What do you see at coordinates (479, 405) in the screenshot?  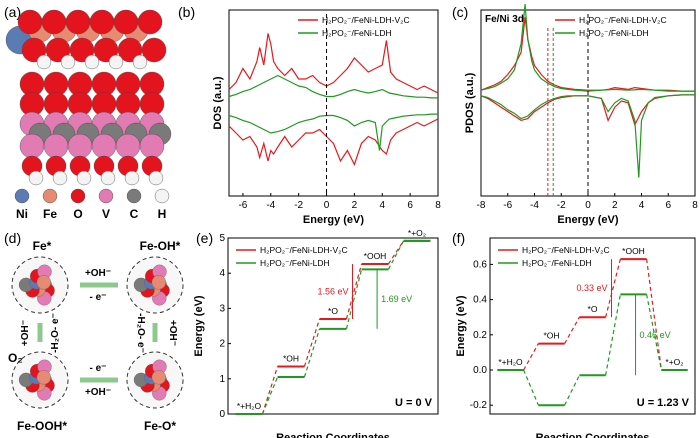 I see `y-tick-label: -0.2` at bounding box center [479, 405].